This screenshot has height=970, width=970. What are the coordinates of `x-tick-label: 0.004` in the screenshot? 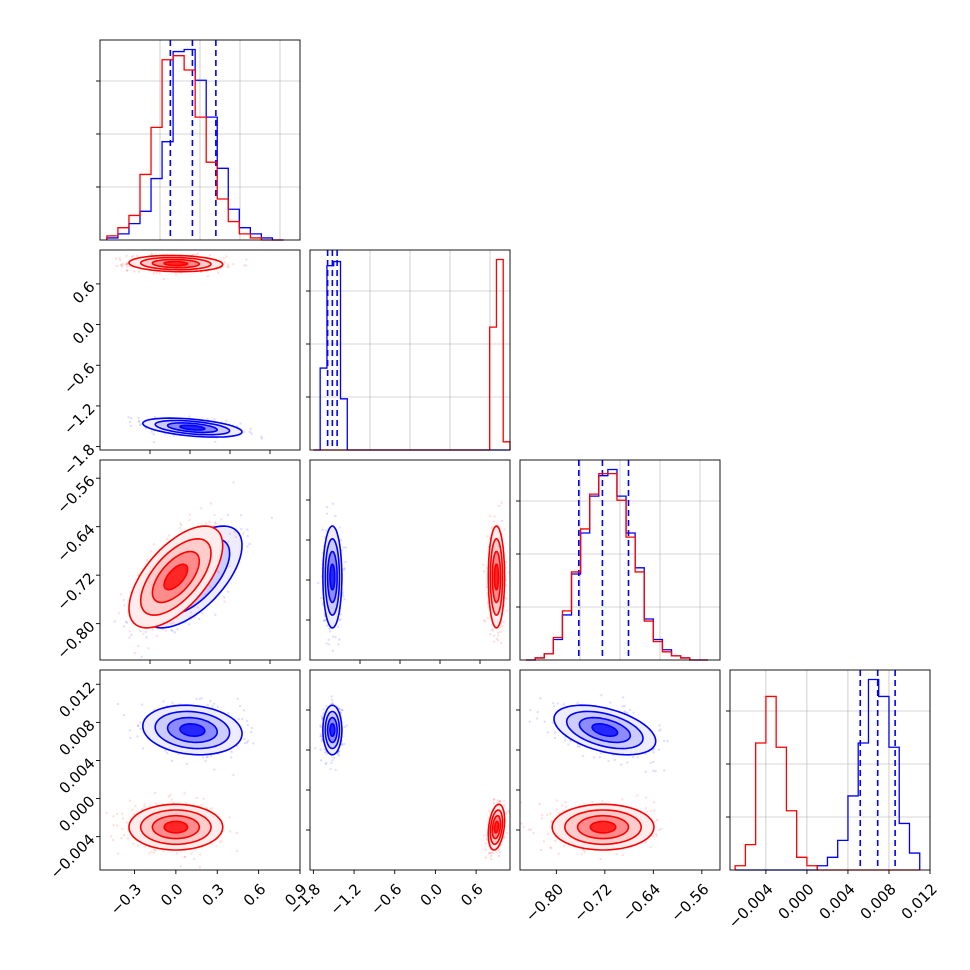 It's located at (837, 901).